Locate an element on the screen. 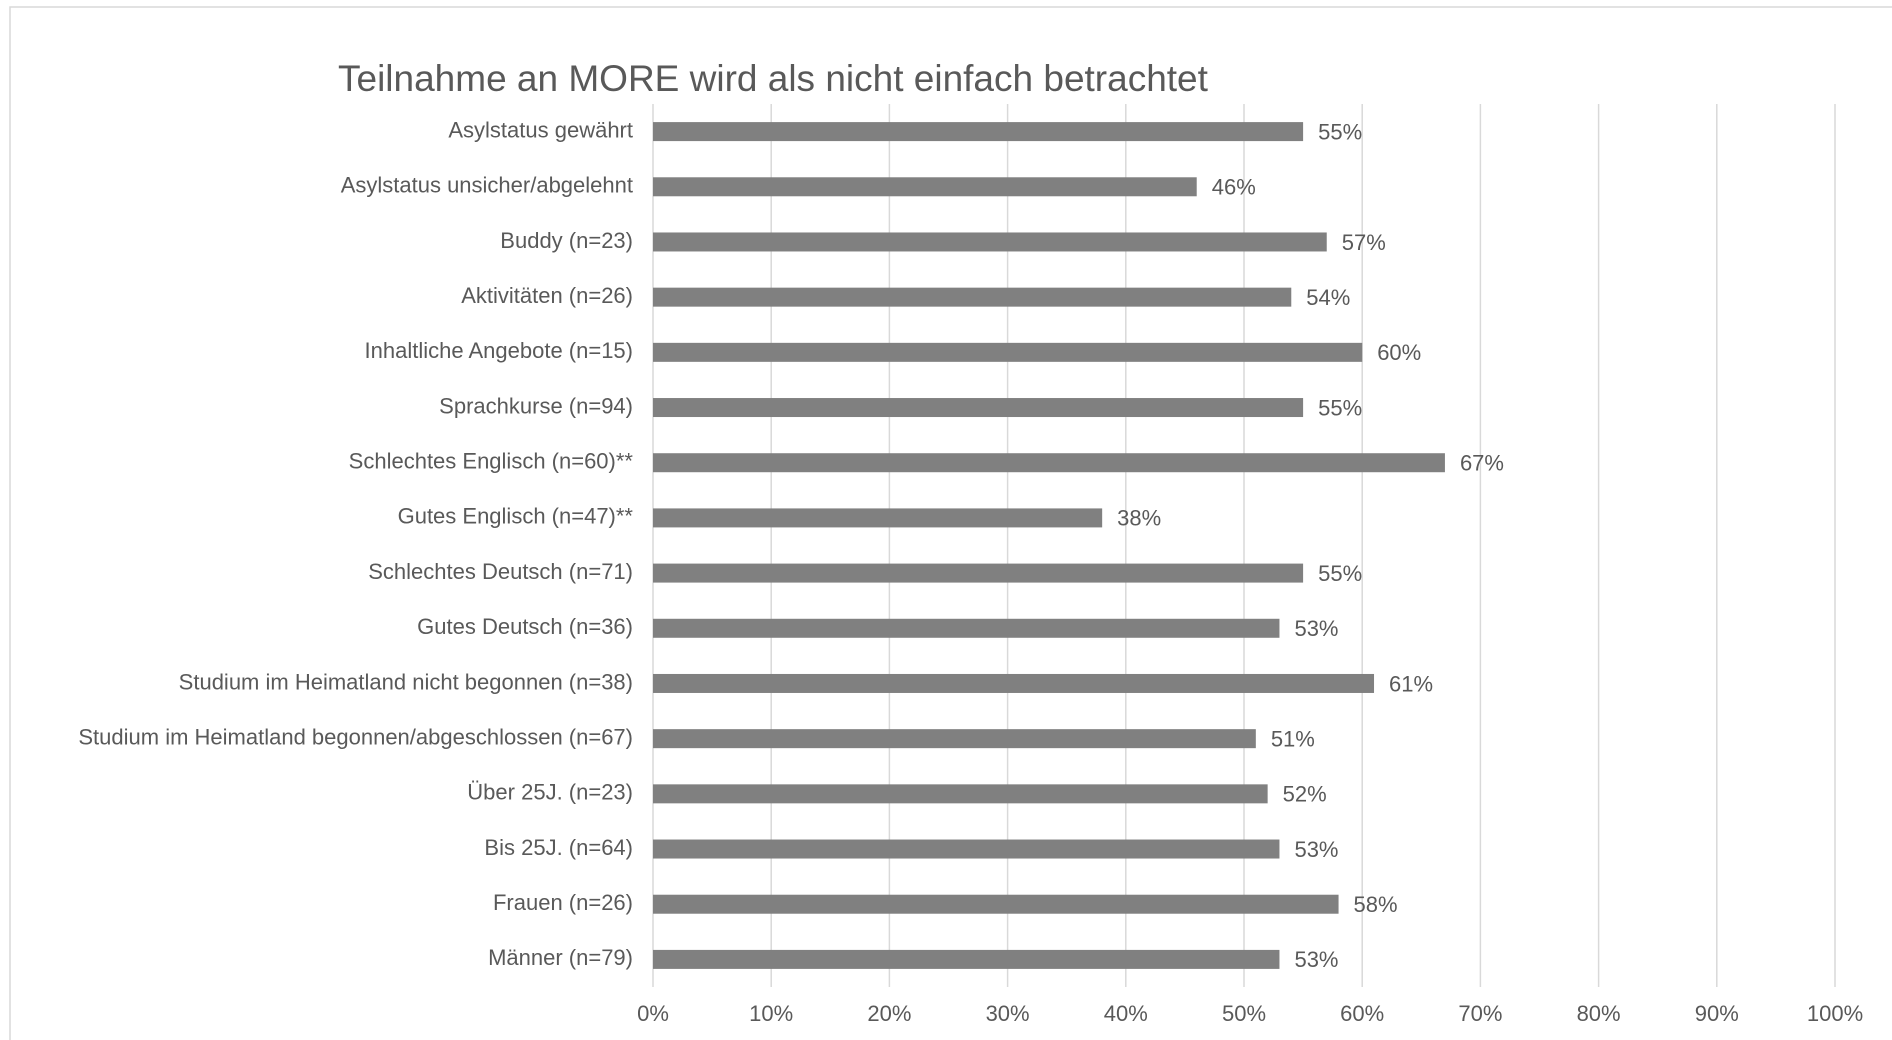  x-tick-label: 10% is located at coordinates (771, 1013).